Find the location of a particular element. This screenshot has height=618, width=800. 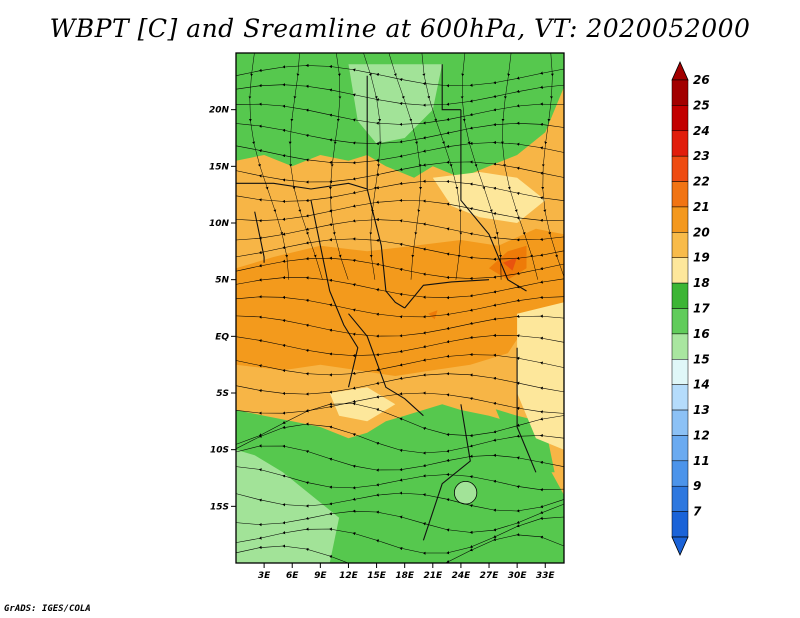

lon-tick-label: 33E is located at coordinates (546, 576).